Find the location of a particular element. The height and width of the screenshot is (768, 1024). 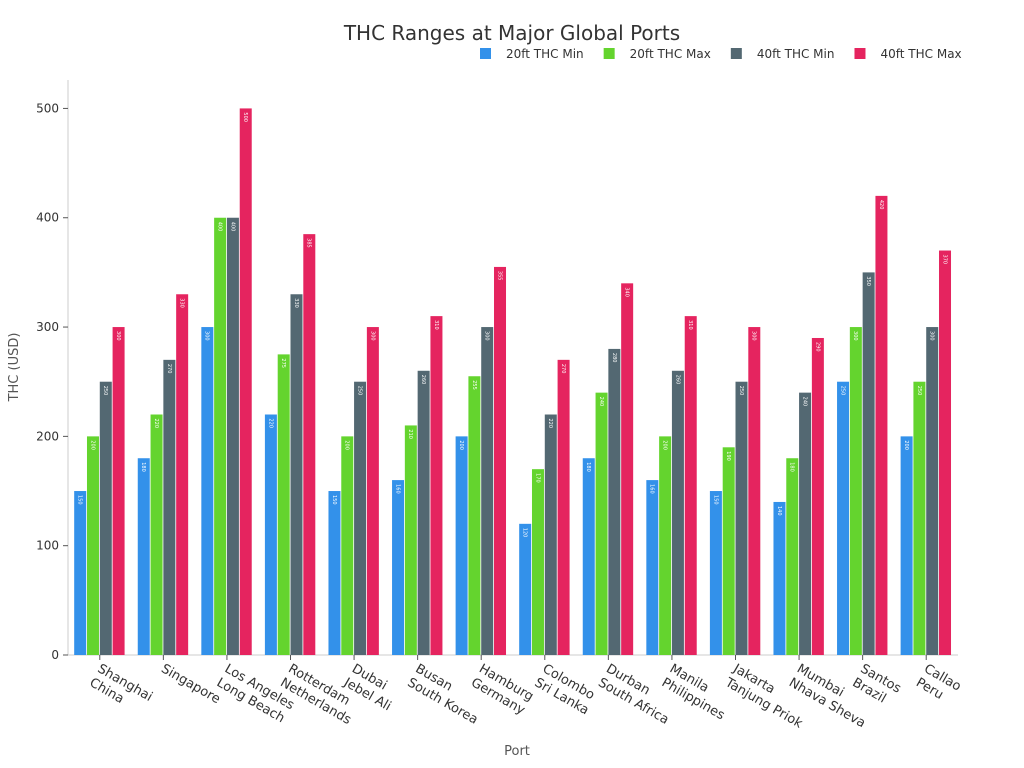

legend-label: 40ft THC Min is located at coordinates (796, 54).